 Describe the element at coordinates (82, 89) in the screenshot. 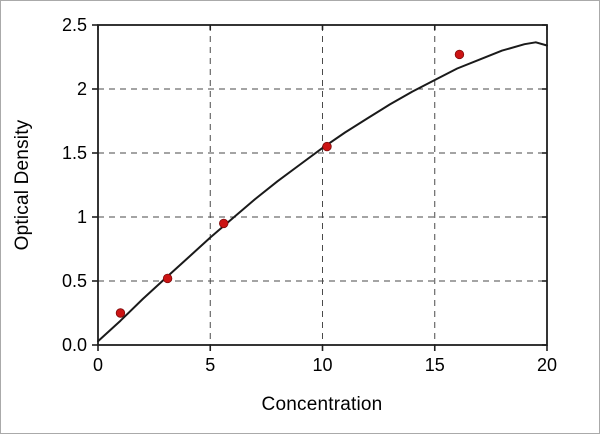

I see `y-tick-label: 2` at that location.